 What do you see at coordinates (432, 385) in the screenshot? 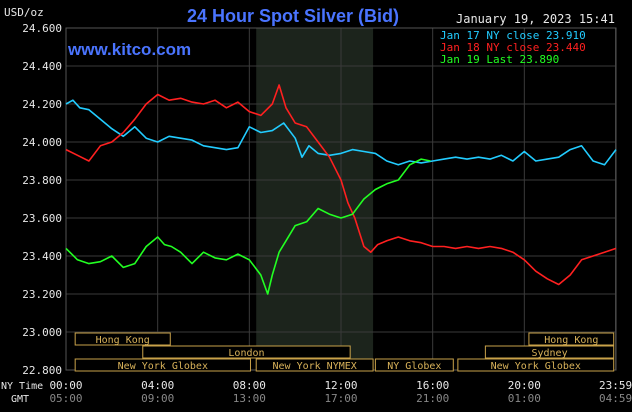
I see `x-tick-label-ny: 16:00` at bounding box center [432, 385].